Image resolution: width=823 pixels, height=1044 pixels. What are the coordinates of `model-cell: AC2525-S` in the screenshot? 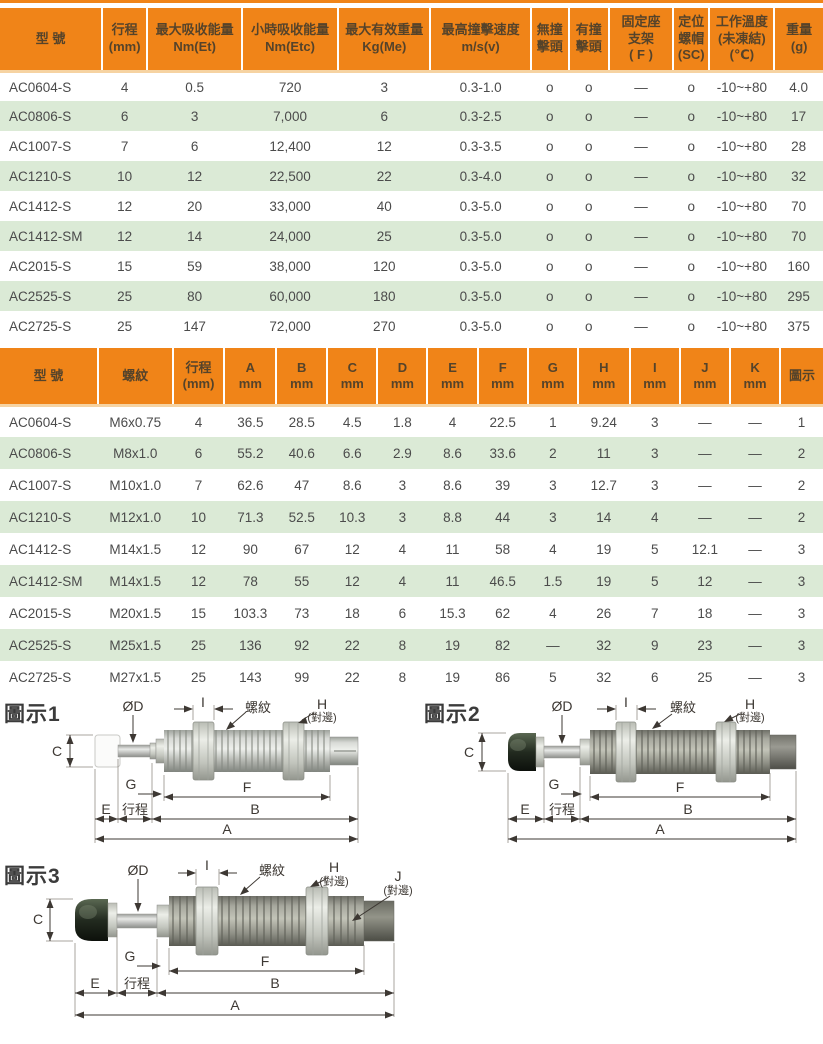 It's located at (40, 645).